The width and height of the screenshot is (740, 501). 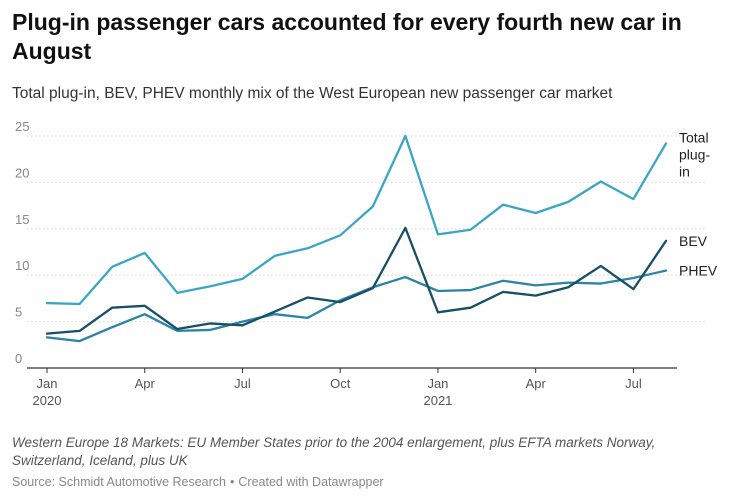 I want to click on x-tick-label-15: Apr, so click(x=536, y=383).